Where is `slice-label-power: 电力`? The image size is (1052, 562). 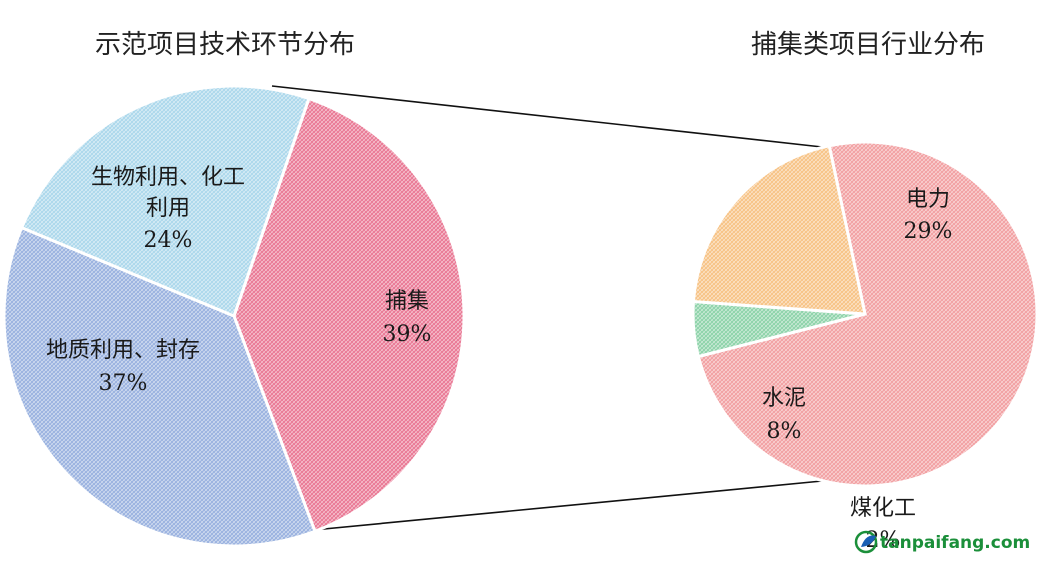 slice-label-power: 电力 is located at coordinates (928, 199).